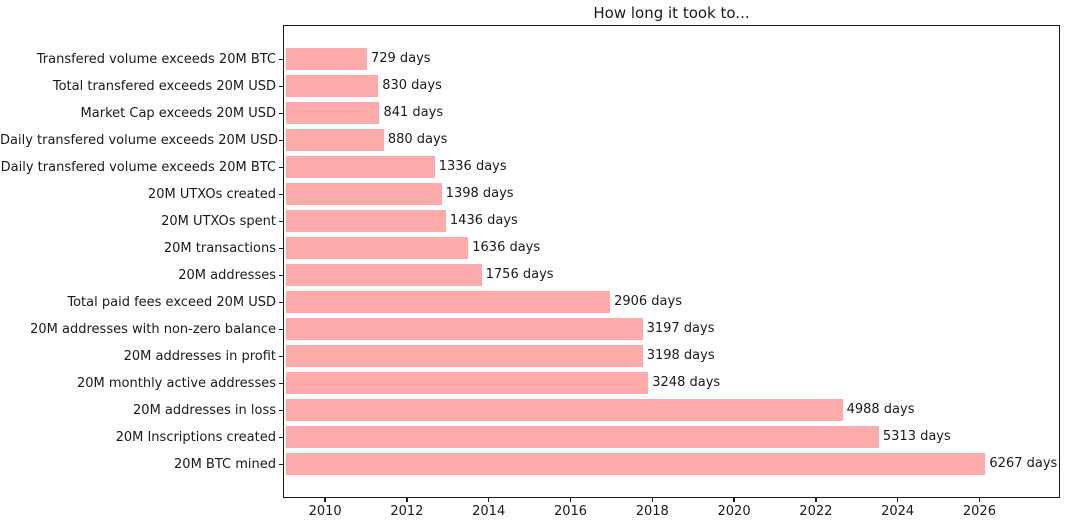  What do you see at coordinates (648, 301) in the screenshot?
I see `bar-value-label: 2906 days` at bounding box center [648, 301].